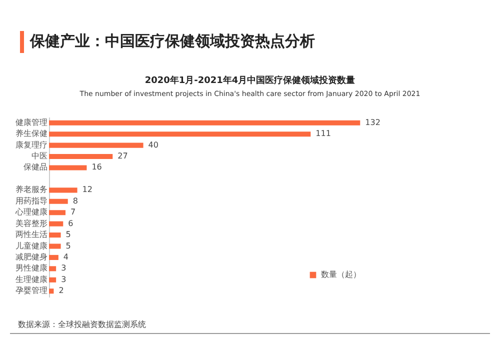 The image size is (500, 362). What do you see at coordinates (32, 133) in the screenshot?
I see `y-tick-label: 养生保健` at bounding box center [32, 133].